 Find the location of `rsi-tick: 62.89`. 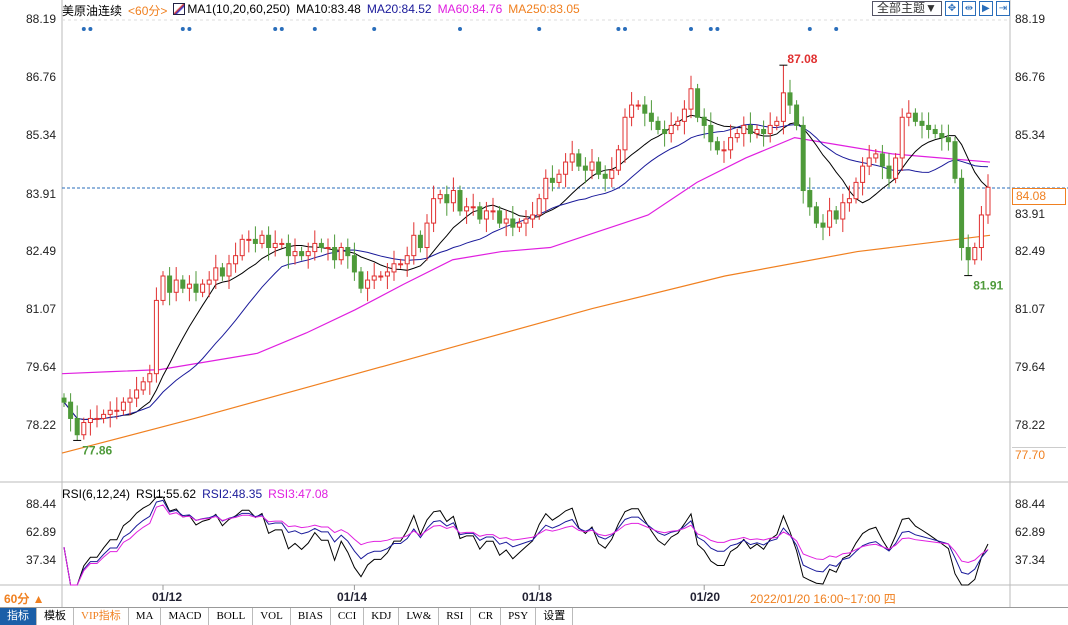

rsi-tick: 62.89 is located at coordinates (41, 532).